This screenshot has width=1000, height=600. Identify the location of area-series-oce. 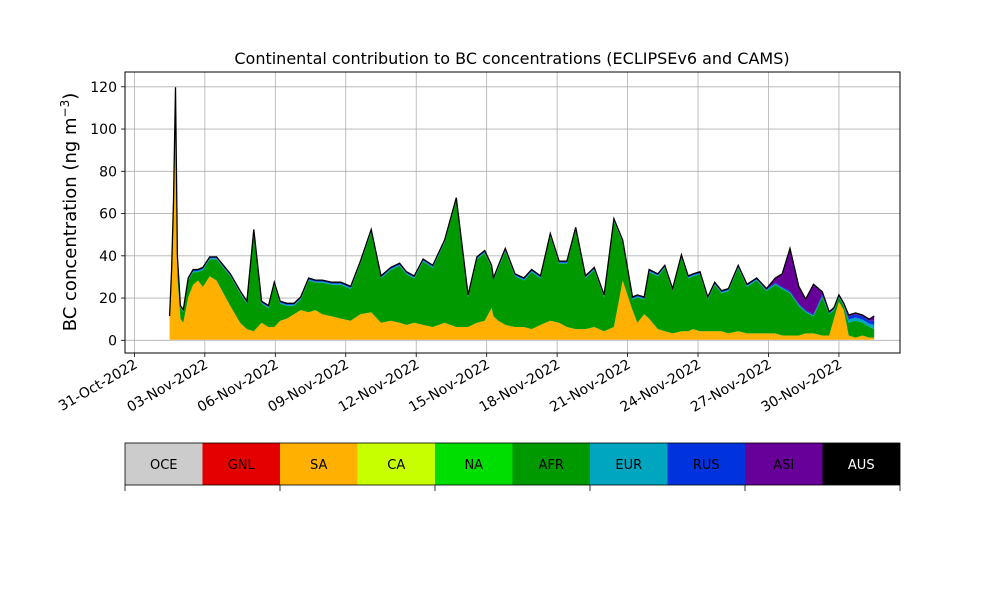
(522, 340).